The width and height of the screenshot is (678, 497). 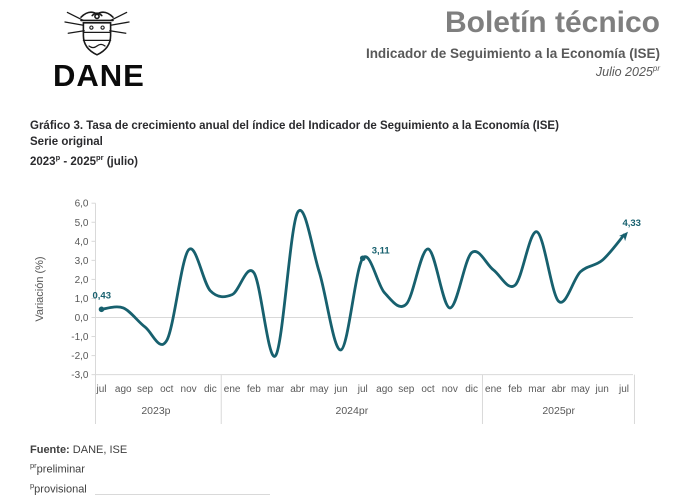 What do you see at coordinates (82, 204) in the screenshot?
I see `y-tick-label: 6,0` at bounding box center [82, 204].